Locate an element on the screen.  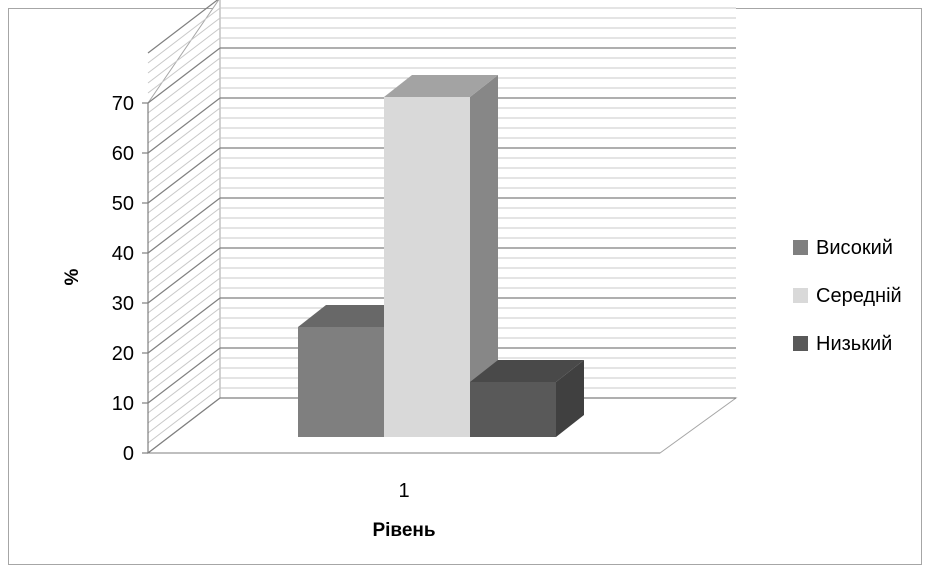
x-axis: 1 is located at coordinates (403, 491).